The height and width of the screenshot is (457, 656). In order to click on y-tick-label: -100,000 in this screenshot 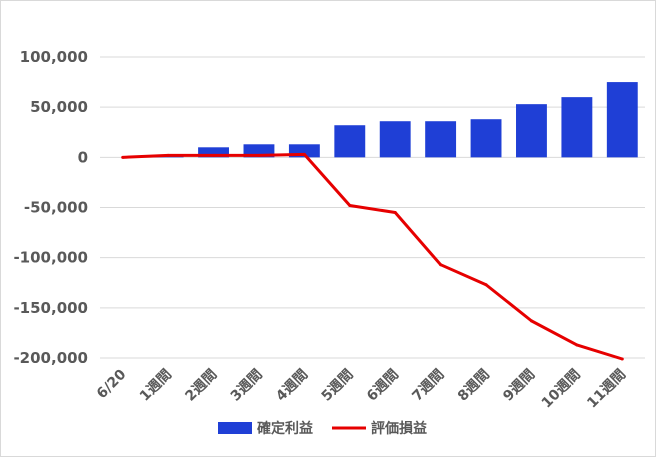, I will do `click(50, 258)`.